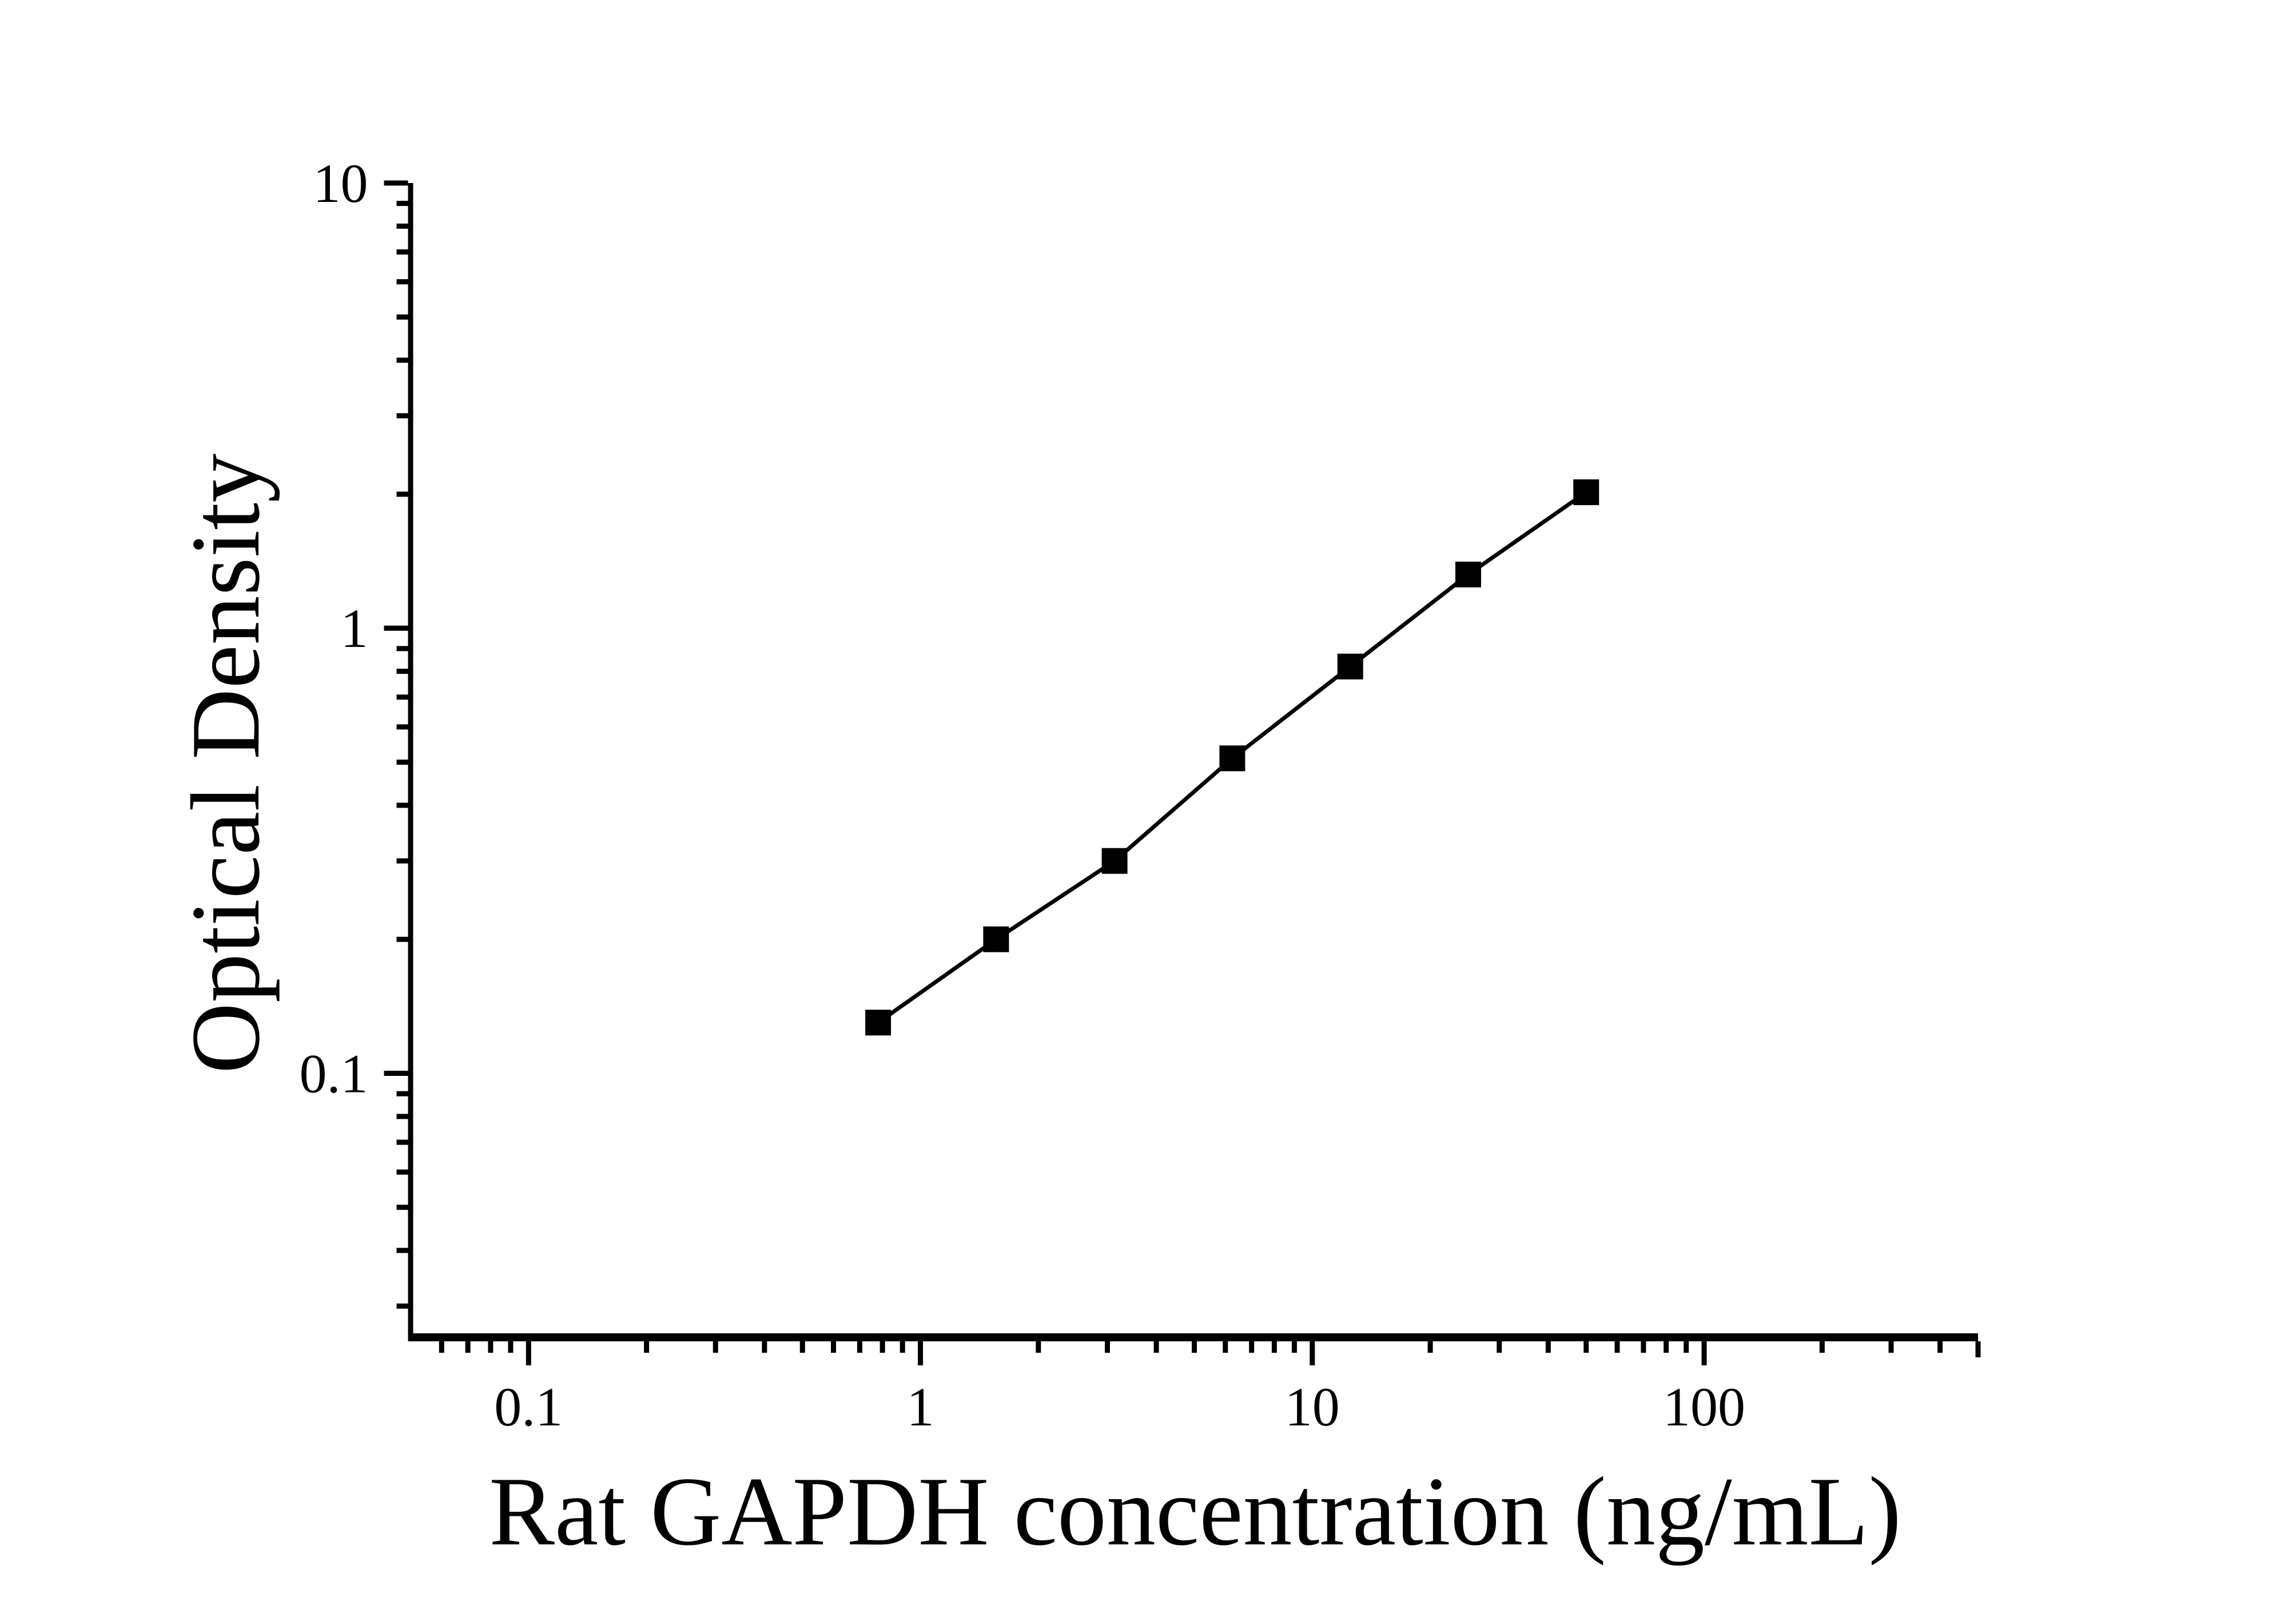 This screenshot has height=1605, width=2296. I want to click on x-tick-label: 100, so click(1704, 1406).